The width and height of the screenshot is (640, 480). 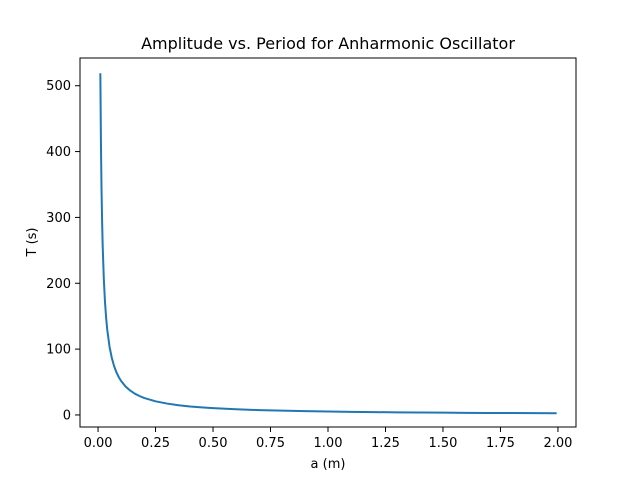 What do you see at coordinates (328, 464) in the screenshot?
I see `x-axis-label: a (m)` at bounding box center [328, 464].